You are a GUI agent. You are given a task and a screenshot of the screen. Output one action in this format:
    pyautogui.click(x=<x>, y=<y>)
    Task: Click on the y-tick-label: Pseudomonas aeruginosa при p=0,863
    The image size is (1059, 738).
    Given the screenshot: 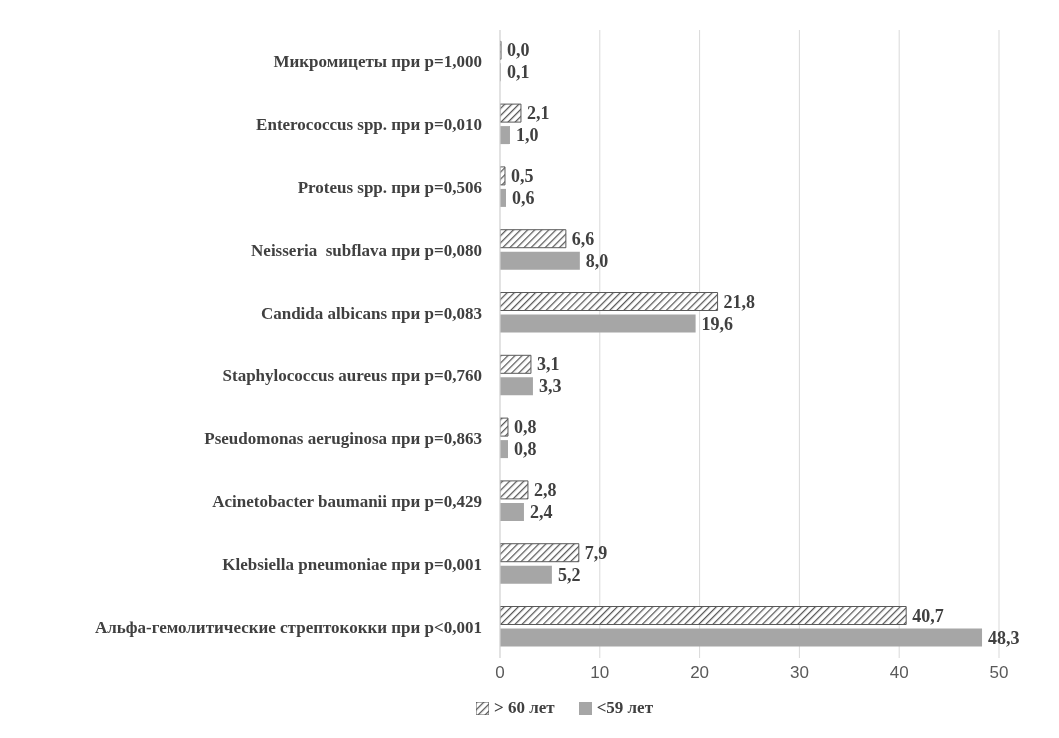 What is the action you would take?
    pyautogui.click(x=343, y=439)
    